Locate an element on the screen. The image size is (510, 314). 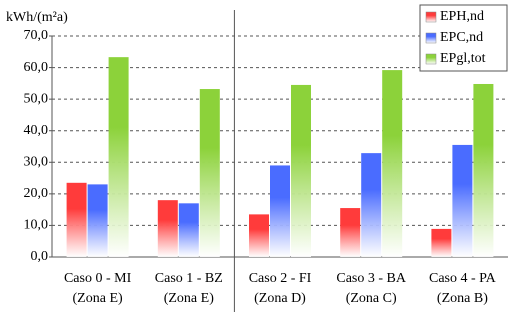
x-tick-label: Caso 3 - BA is located at coordinates (371, 278).